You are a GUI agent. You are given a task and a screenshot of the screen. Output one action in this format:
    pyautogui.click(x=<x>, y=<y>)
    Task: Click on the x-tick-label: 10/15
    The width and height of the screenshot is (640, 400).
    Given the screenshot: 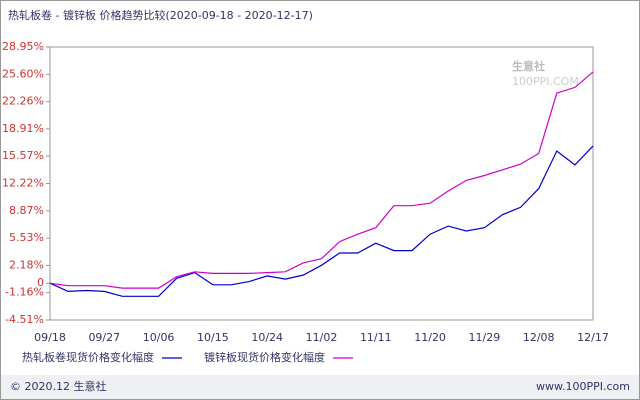 What is the action you would take?
    pyautogui.click(x=213, y=337)
    